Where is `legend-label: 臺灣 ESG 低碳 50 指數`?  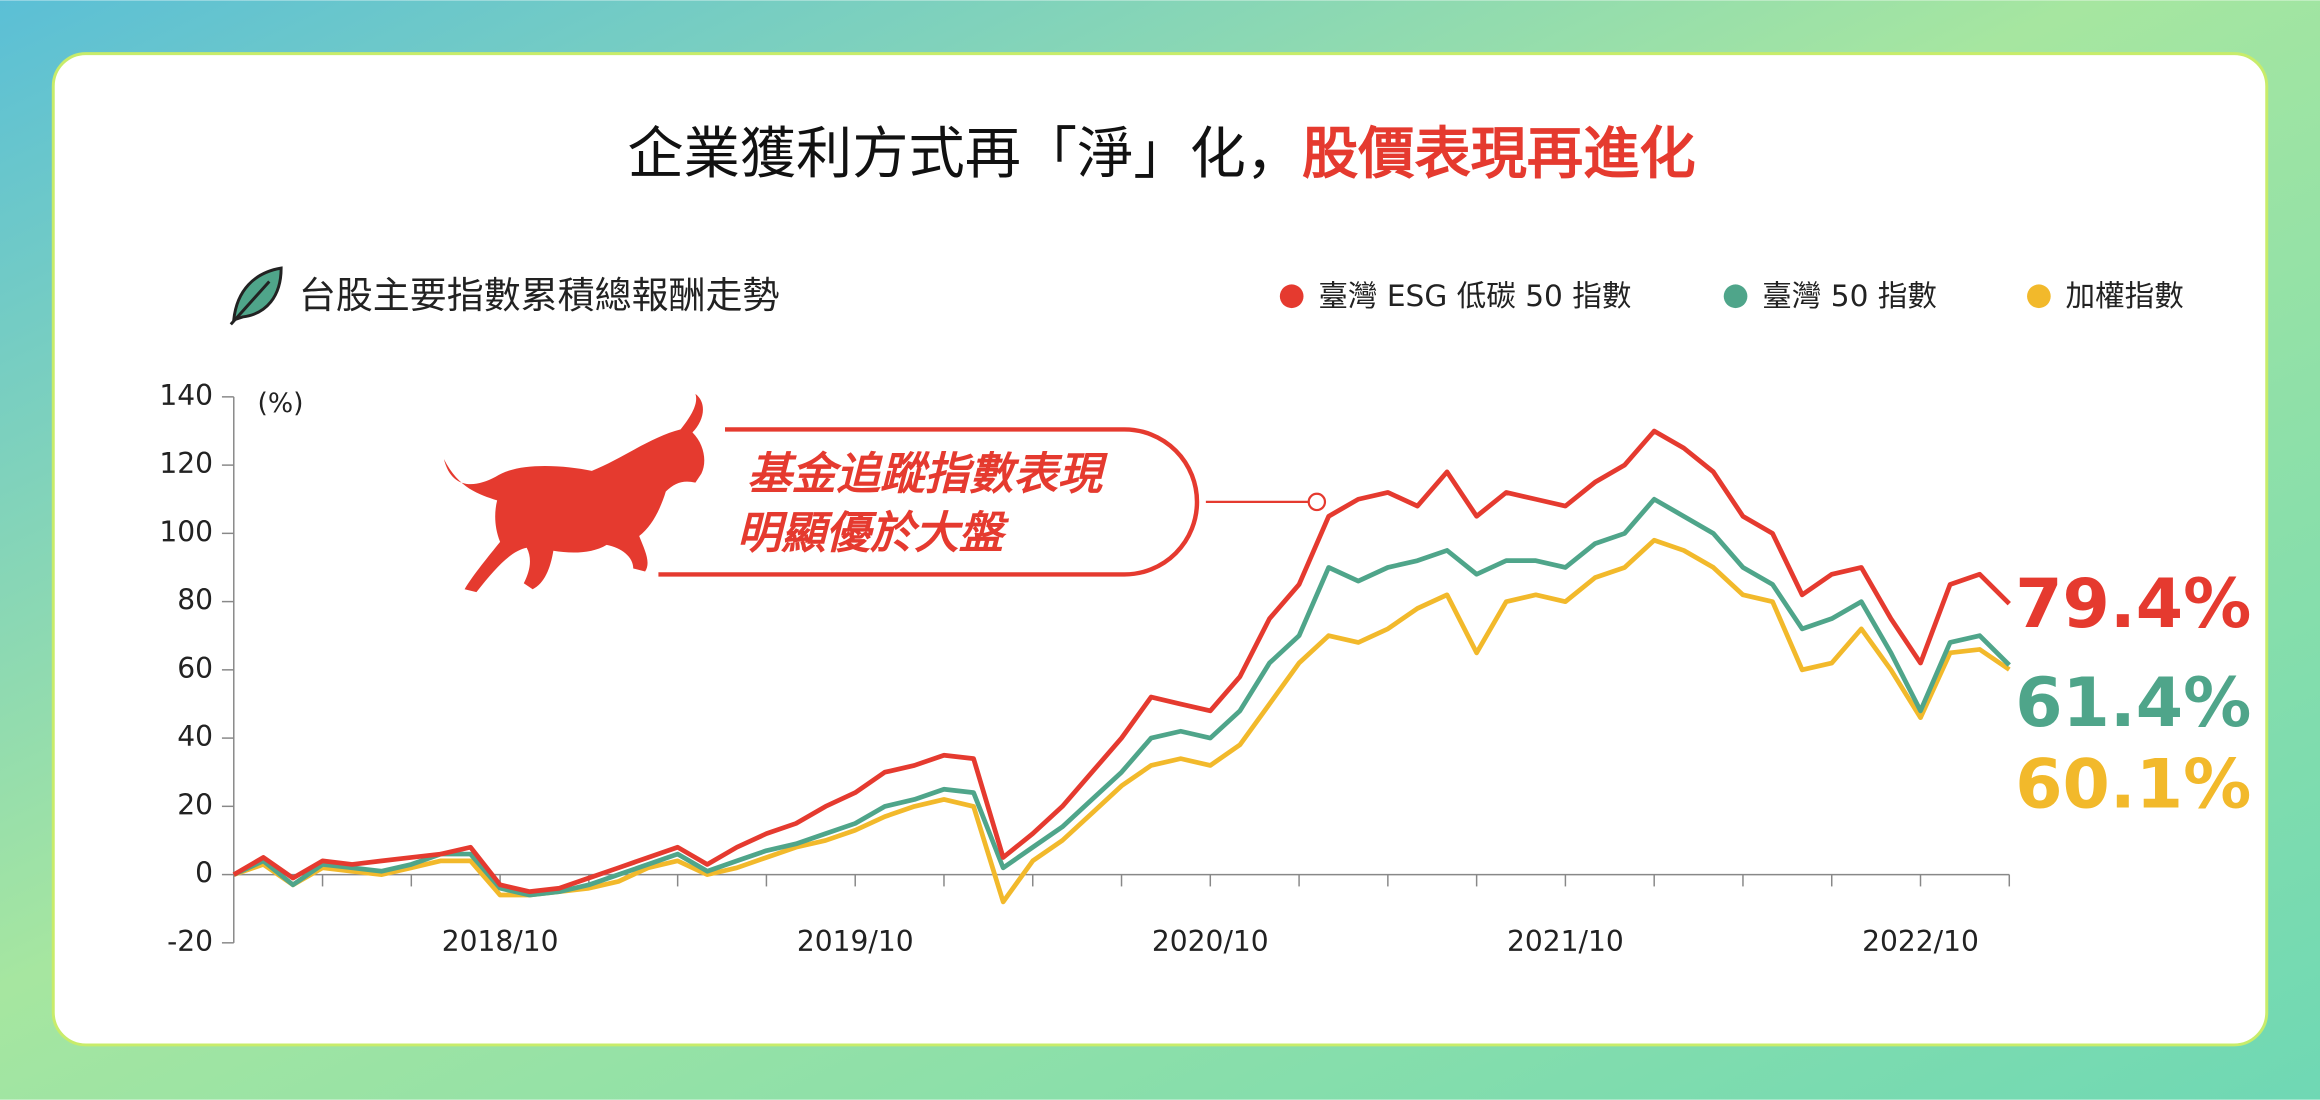 legend-label: 臺灣 ESG 低碳 50 指數 is located at coordinates (1474, 296).